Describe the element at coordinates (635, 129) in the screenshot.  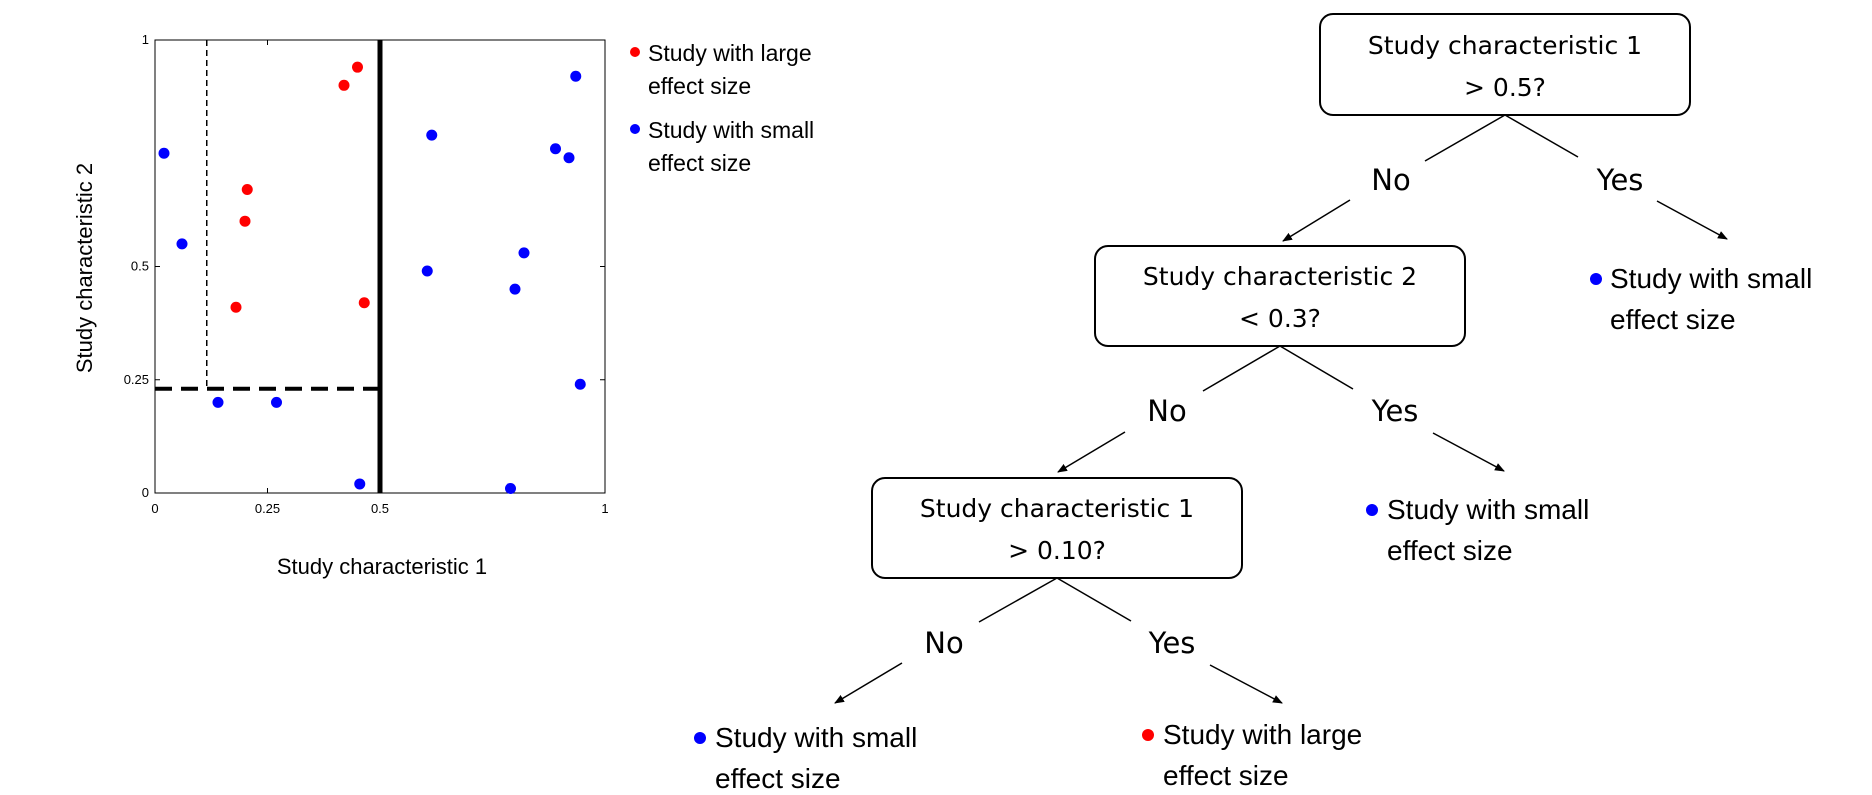
I see `legend-small-marker` at that location.